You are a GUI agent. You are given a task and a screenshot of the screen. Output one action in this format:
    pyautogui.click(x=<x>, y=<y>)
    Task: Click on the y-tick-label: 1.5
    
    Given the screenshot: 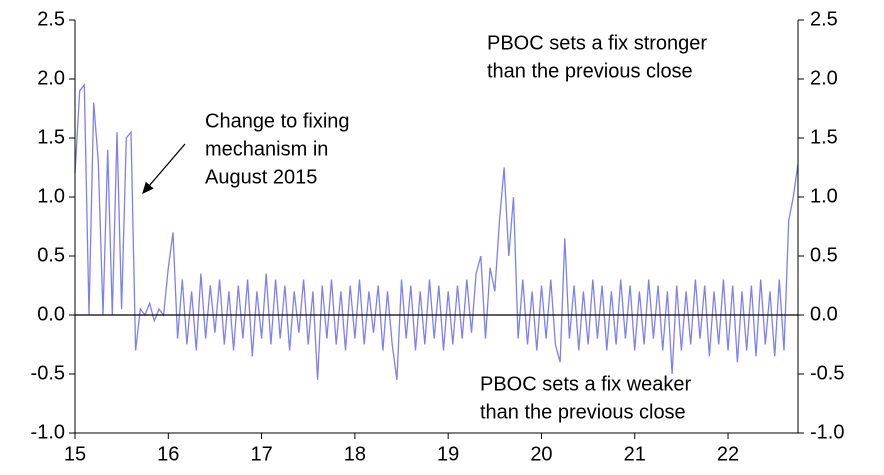 What is the action you would take?
    pyautogui.click(x=51, y=137)
    